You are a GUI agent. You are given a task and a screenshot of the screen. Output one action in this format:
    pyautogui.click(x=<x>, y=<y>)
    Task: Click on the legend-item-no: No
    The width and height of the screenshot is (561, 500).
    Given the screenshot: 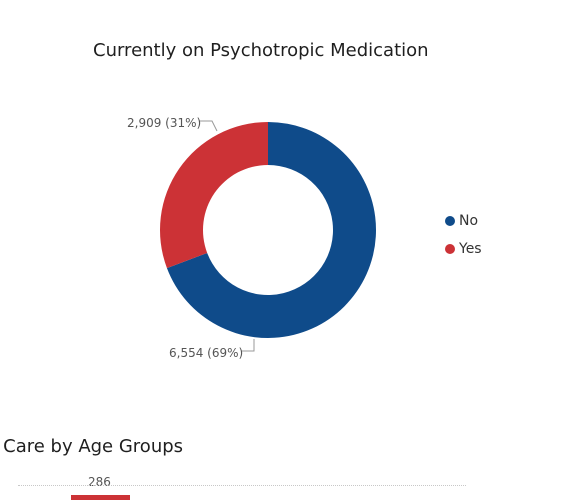 What is the action you would take?
    pyautogui.click(x=463, y=221)
    